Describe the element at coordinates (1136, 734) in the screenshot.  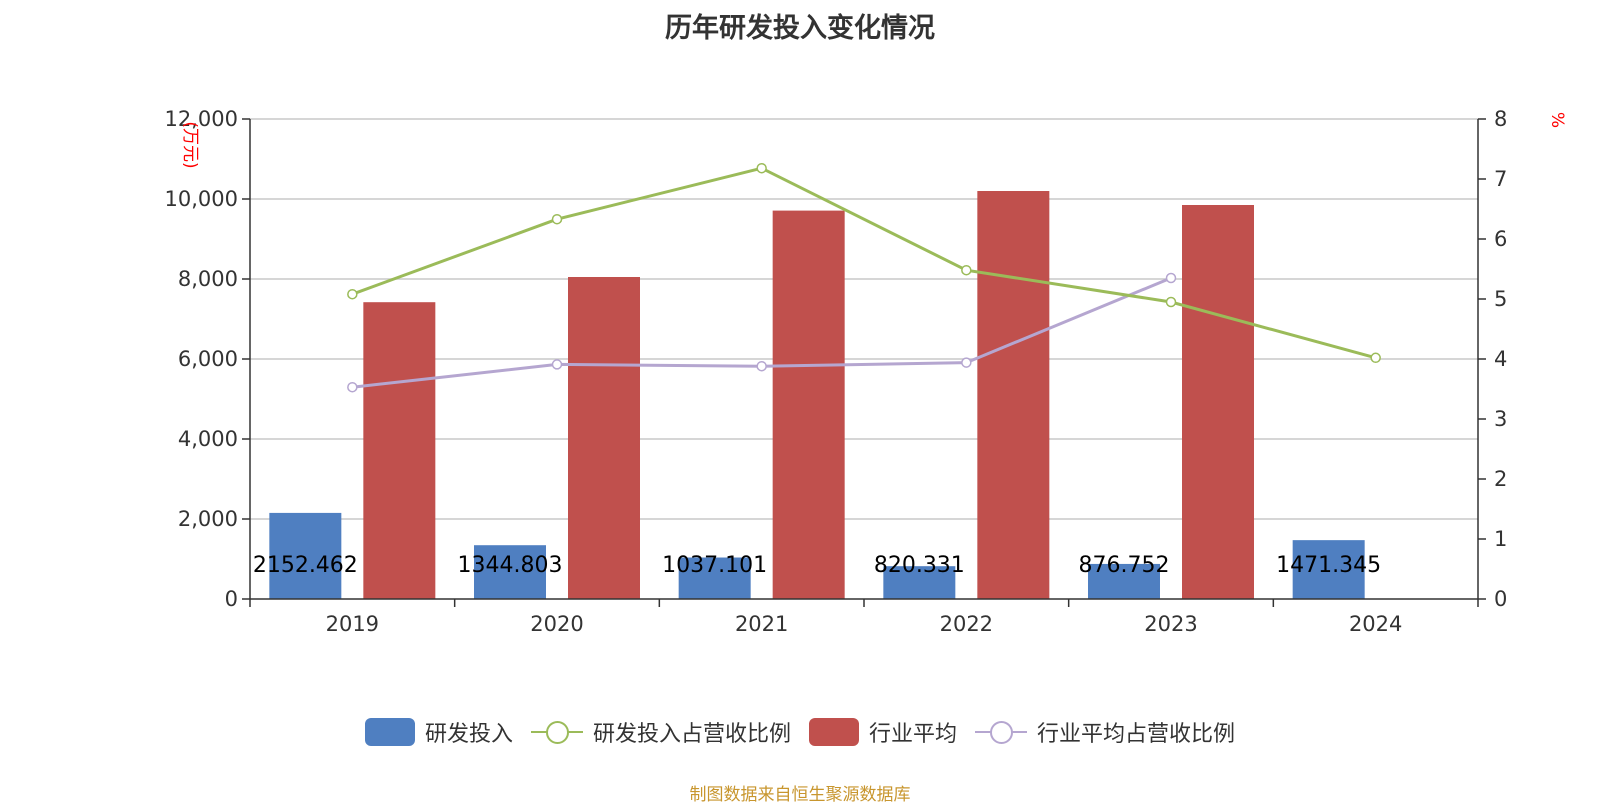
I see `legend-label-industry-ratio: 行业平均占营收比例` at that location.